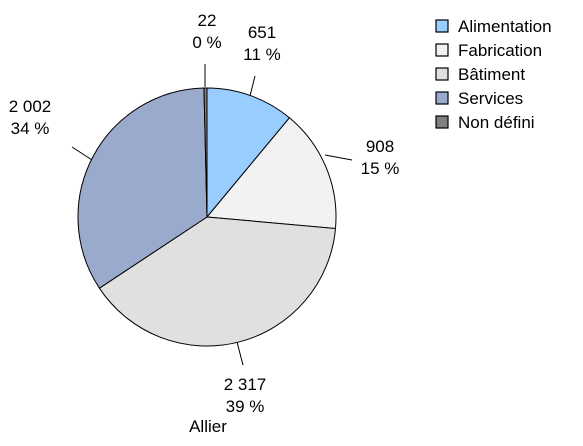  What do you see at coordinates (496, 122) in the screenshot?
I see `legend-label: Non défini` at bounding box center [496, 122].